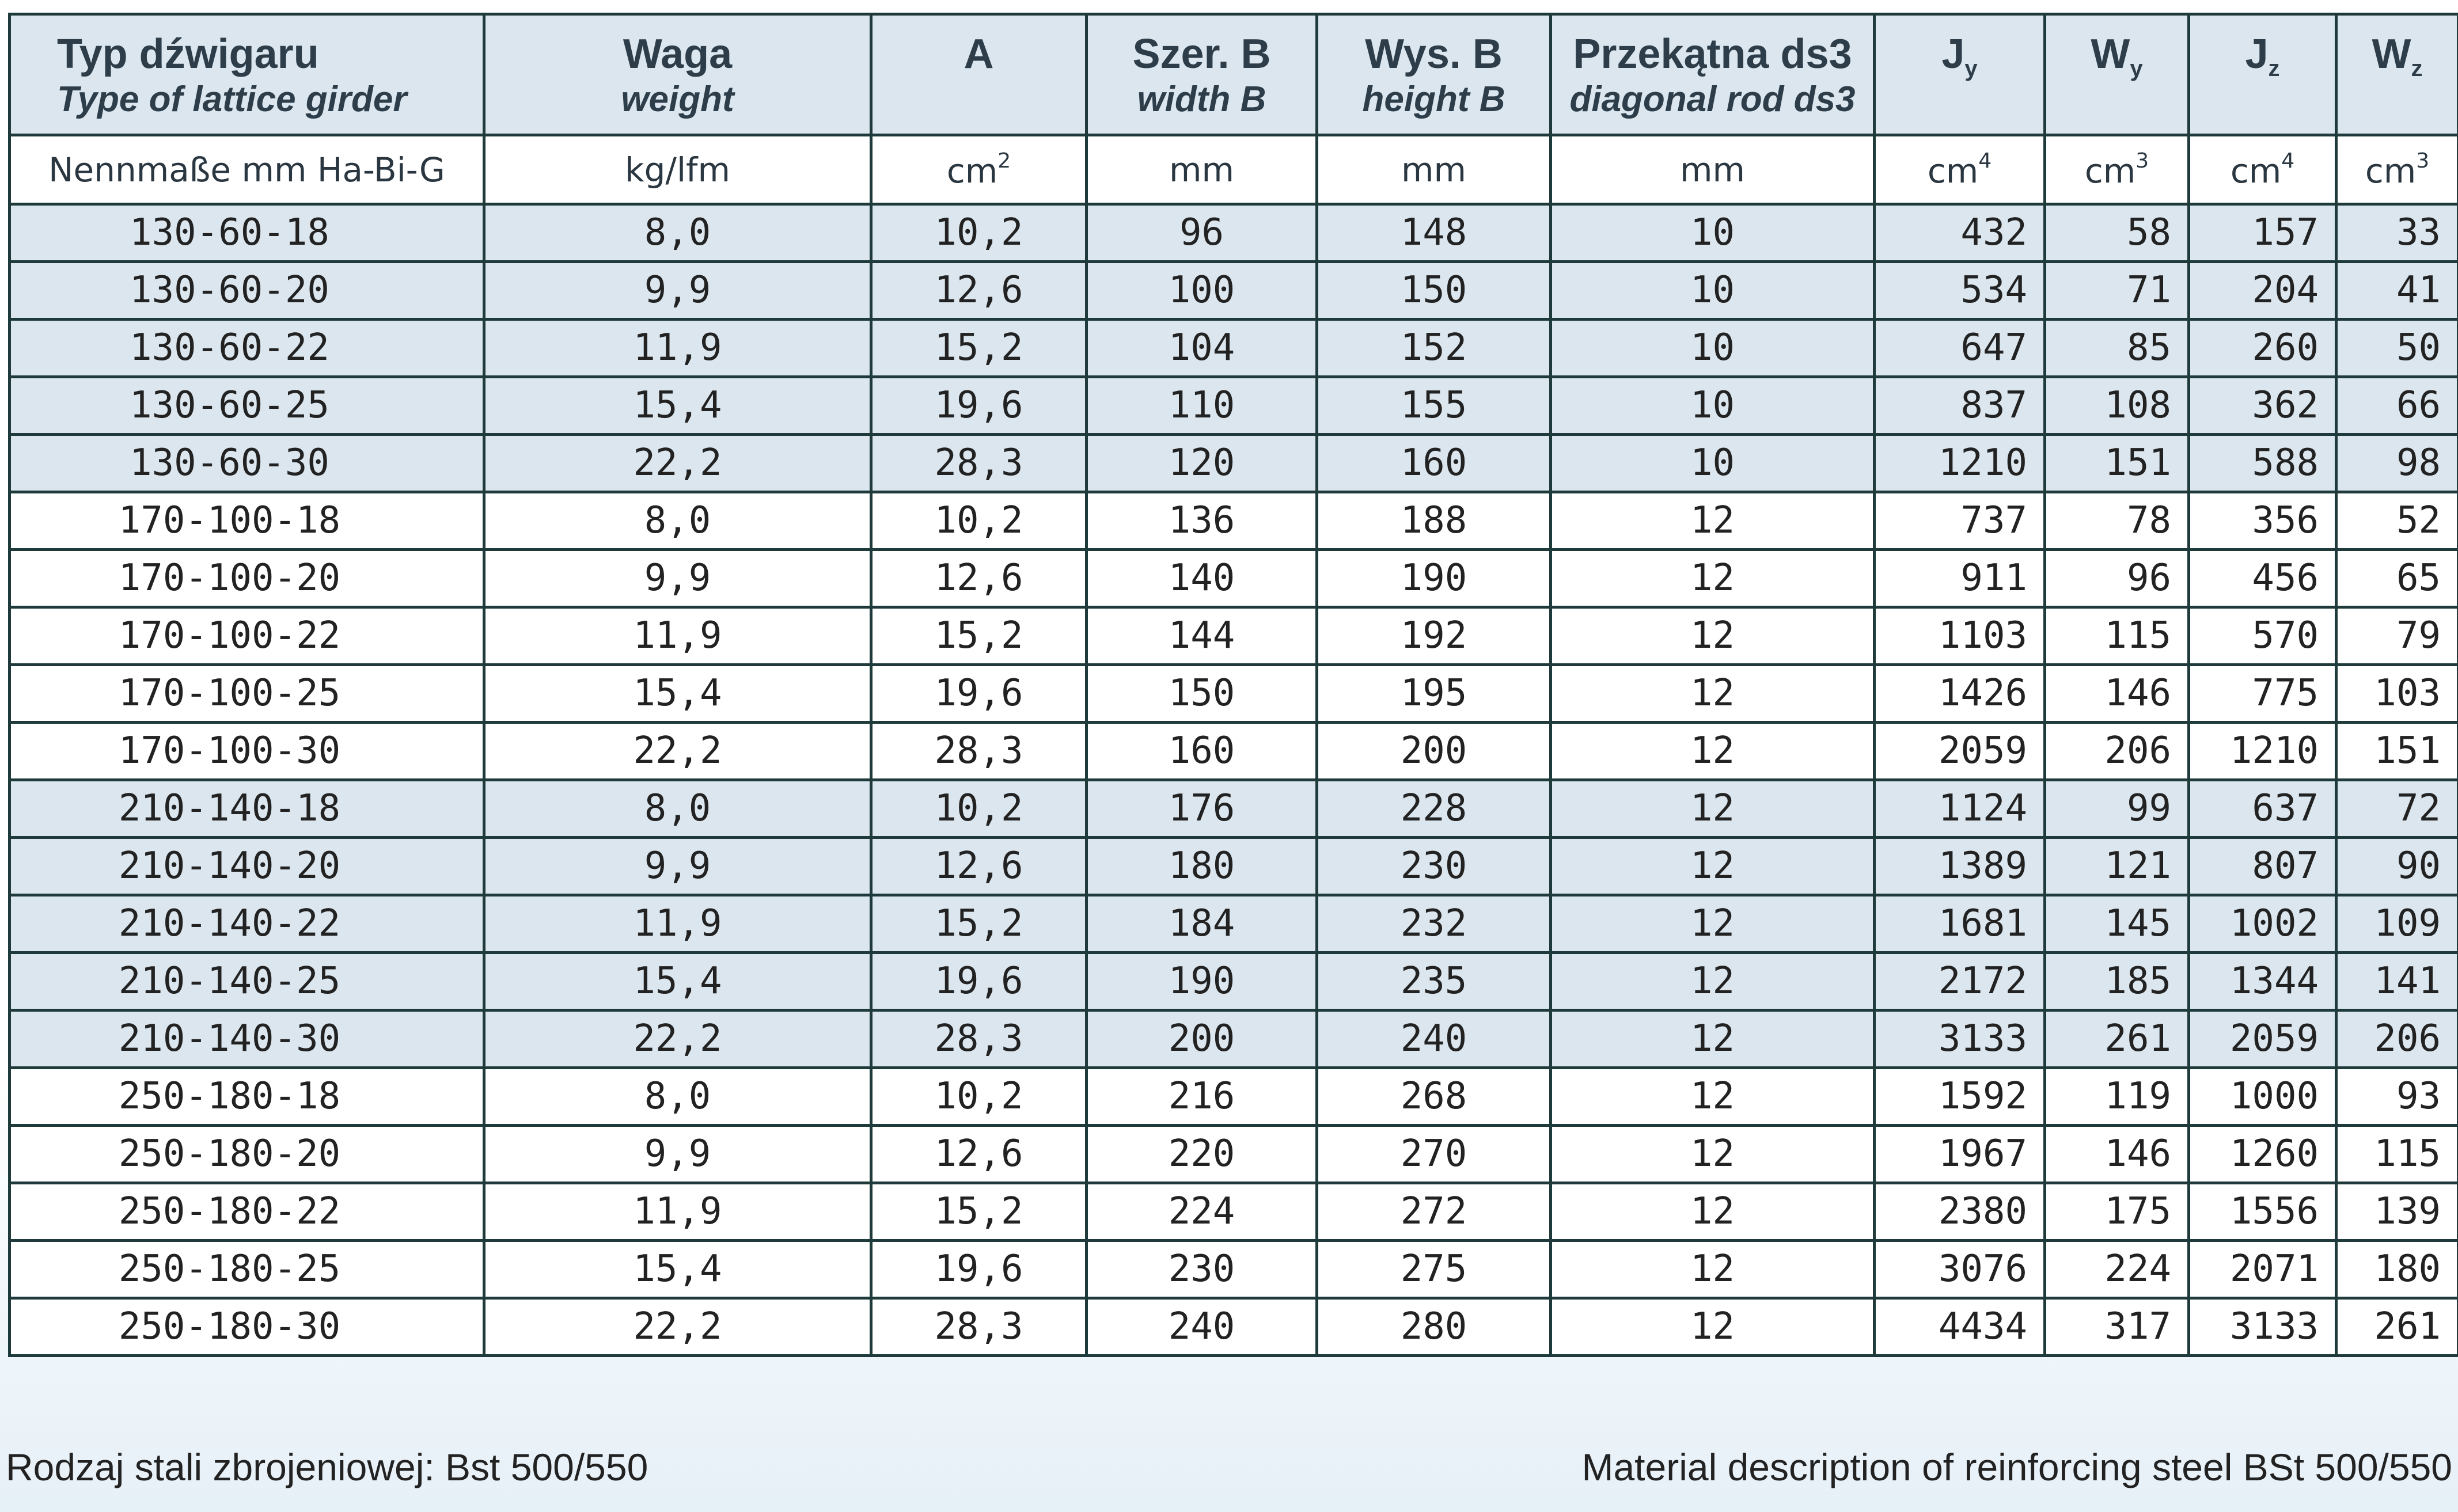 The image size is (2458, 1512). Describe the element at coordinates (2396, 1212) in the screenshot. I see `cell-wz: 139` at that location.